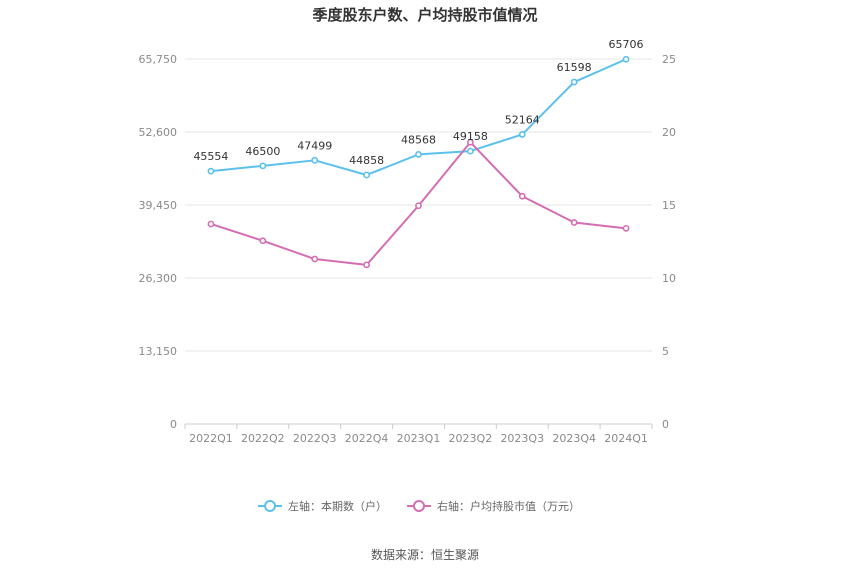 The height and width of the screenshot is (575, 850). I want to click on x-axis-tick-label: 2023Q1, so click(419, 438).